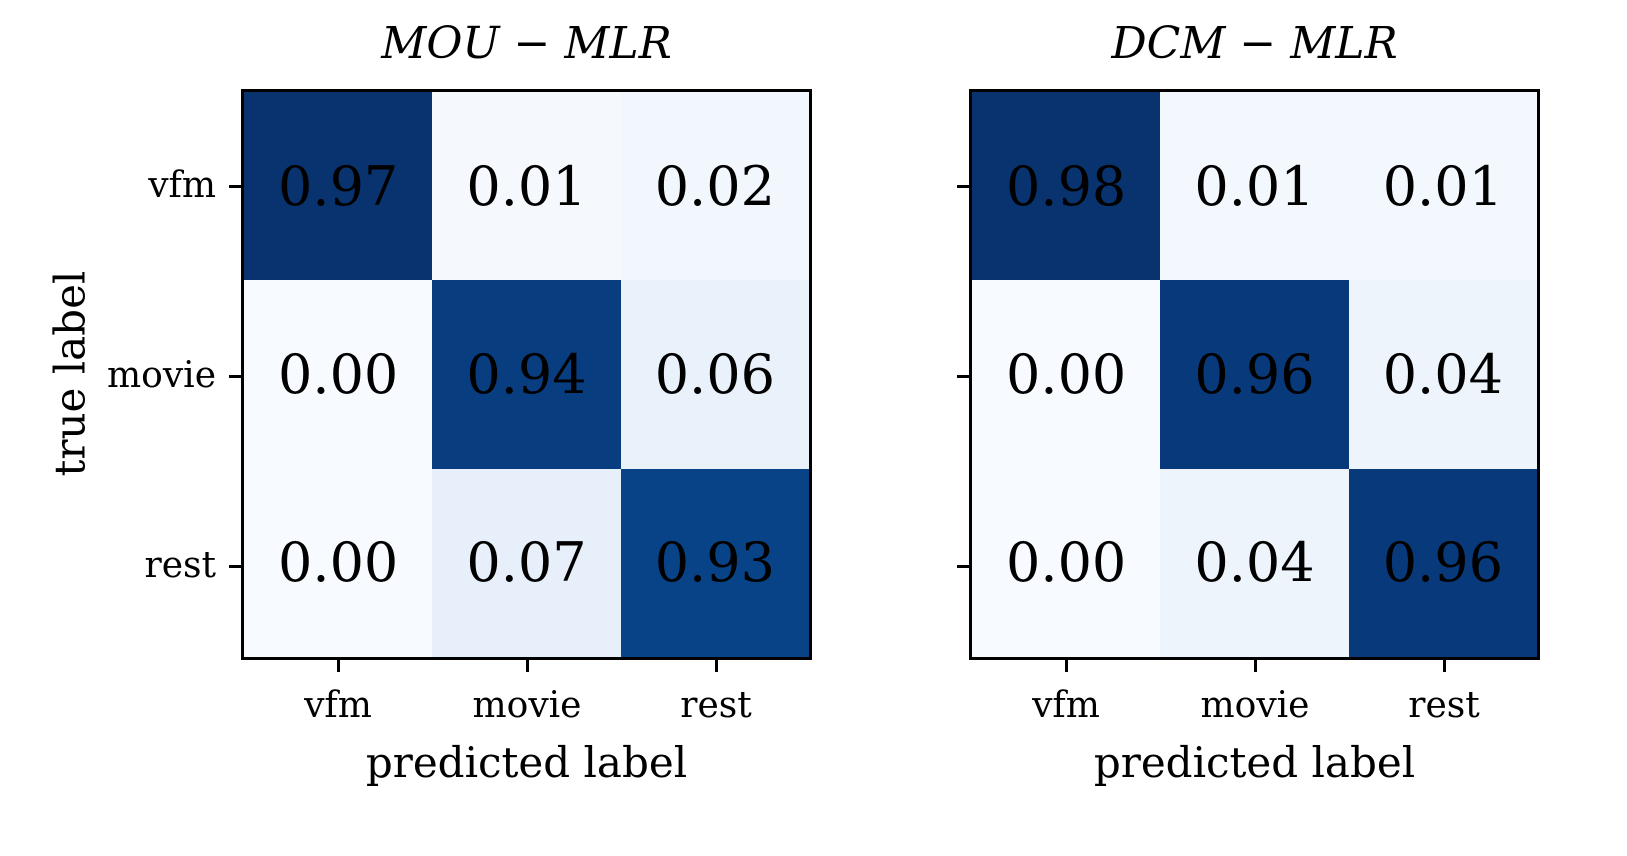 Image resolution: width=1627 pixels, height=856 pixels. What do you see at coordinates (714, 562) in the screenshot?
I see `heatmap-cell: 0.93` at bounding box center [714, 562].